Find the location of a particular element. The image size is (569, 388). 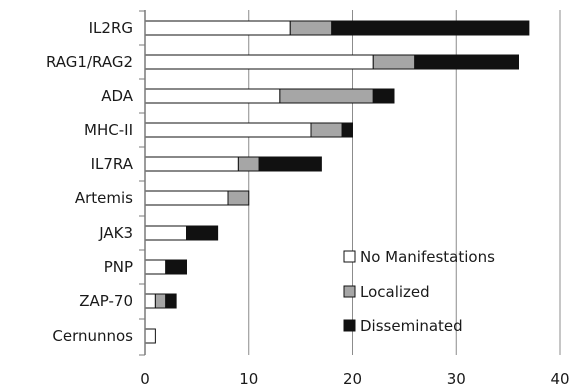

x-tick-label: 10 is located at coordinates (248, 379).